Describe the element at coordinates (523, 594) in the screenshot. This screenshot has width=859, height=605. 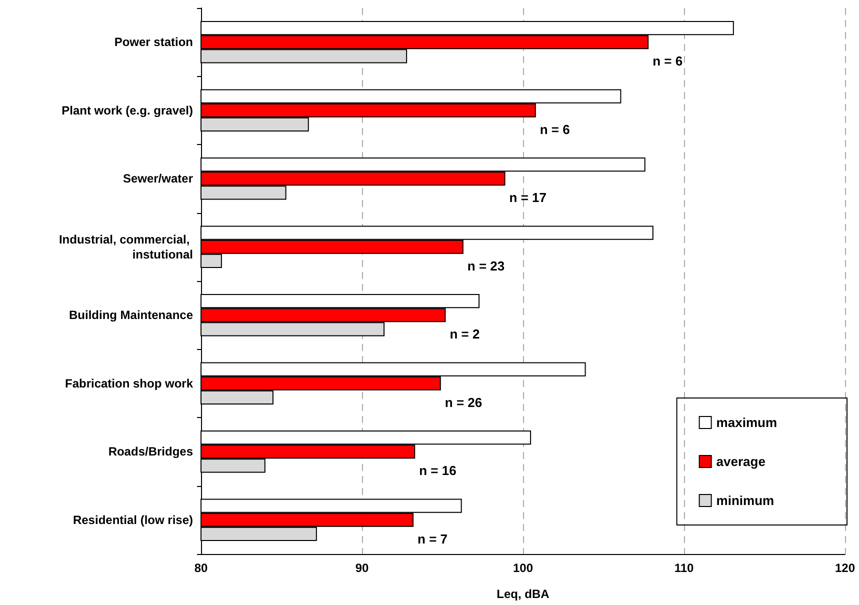
I see `x-axis-title: Leq, dBA` at that location.